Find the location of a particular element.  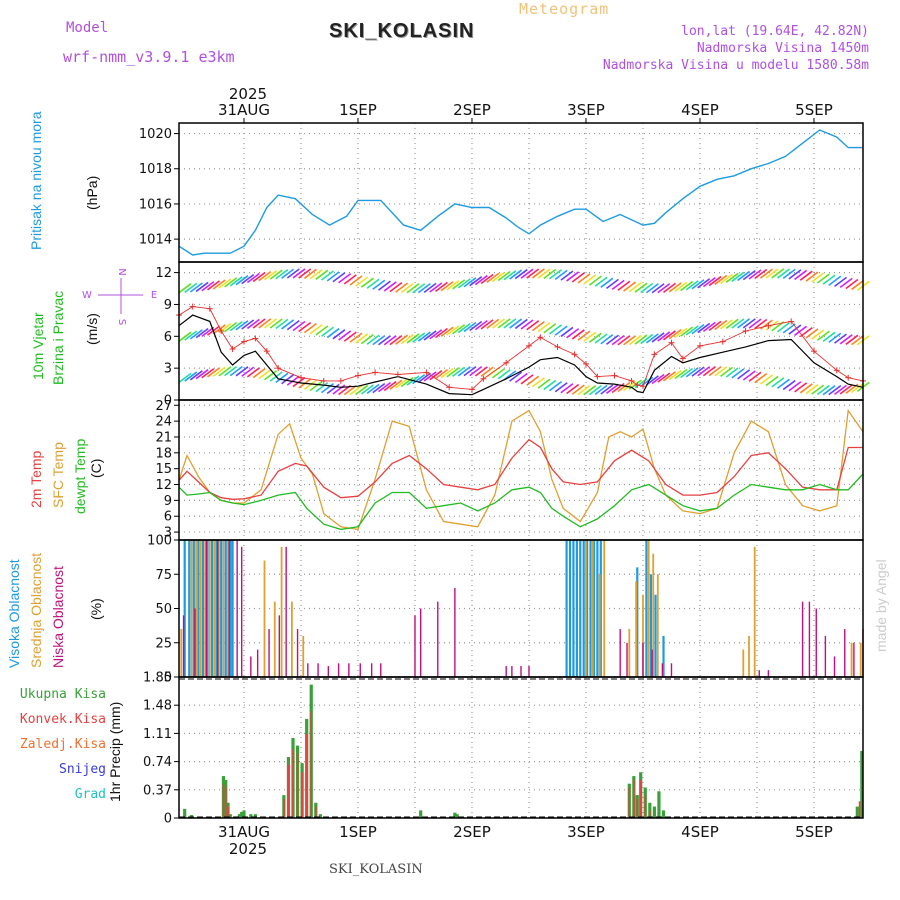

legend-snow: Snijeg is located at coordinates (82, 769).